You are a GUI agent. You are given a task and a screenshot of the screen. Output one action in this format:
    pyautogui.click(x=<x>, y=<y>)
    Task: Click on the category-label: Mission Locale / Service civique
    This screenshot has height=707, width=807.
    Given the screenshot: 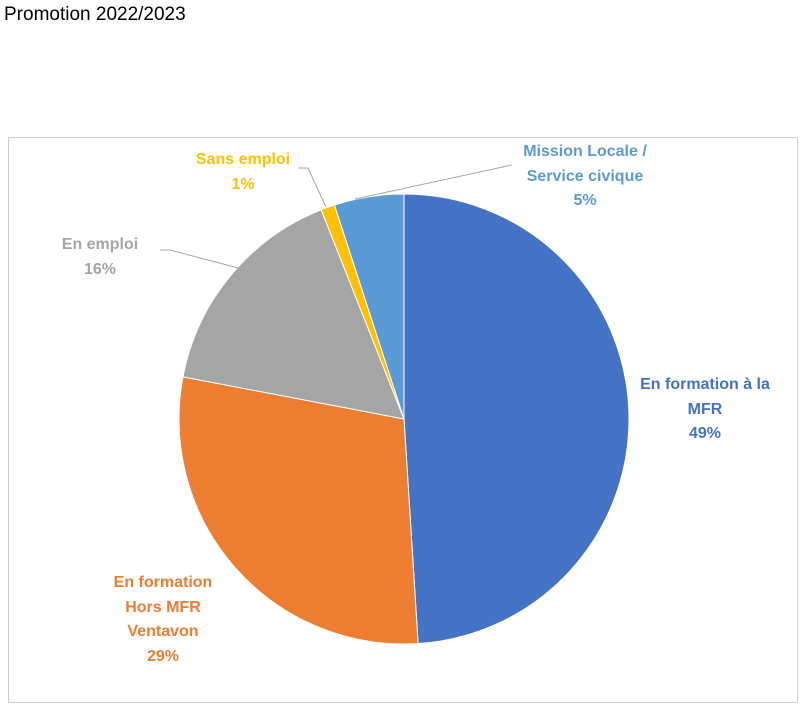 What is the action you would take?
    pyautogui.click(x=585, y=164)
    